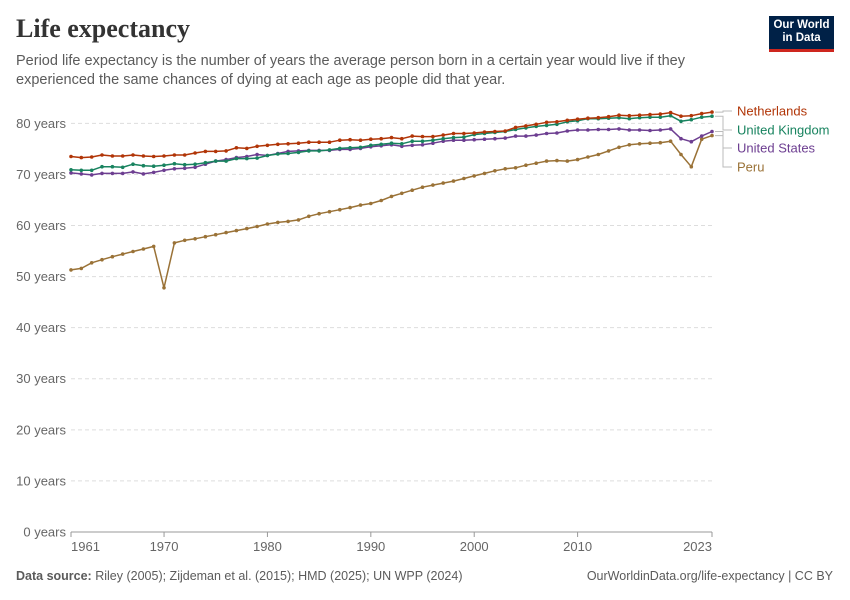 The image size is (850, 600). What do you see at coordinates (41, 225) in the screenshot?
I see `y-tick-label: 60 years` at bounding box center [41, 225].